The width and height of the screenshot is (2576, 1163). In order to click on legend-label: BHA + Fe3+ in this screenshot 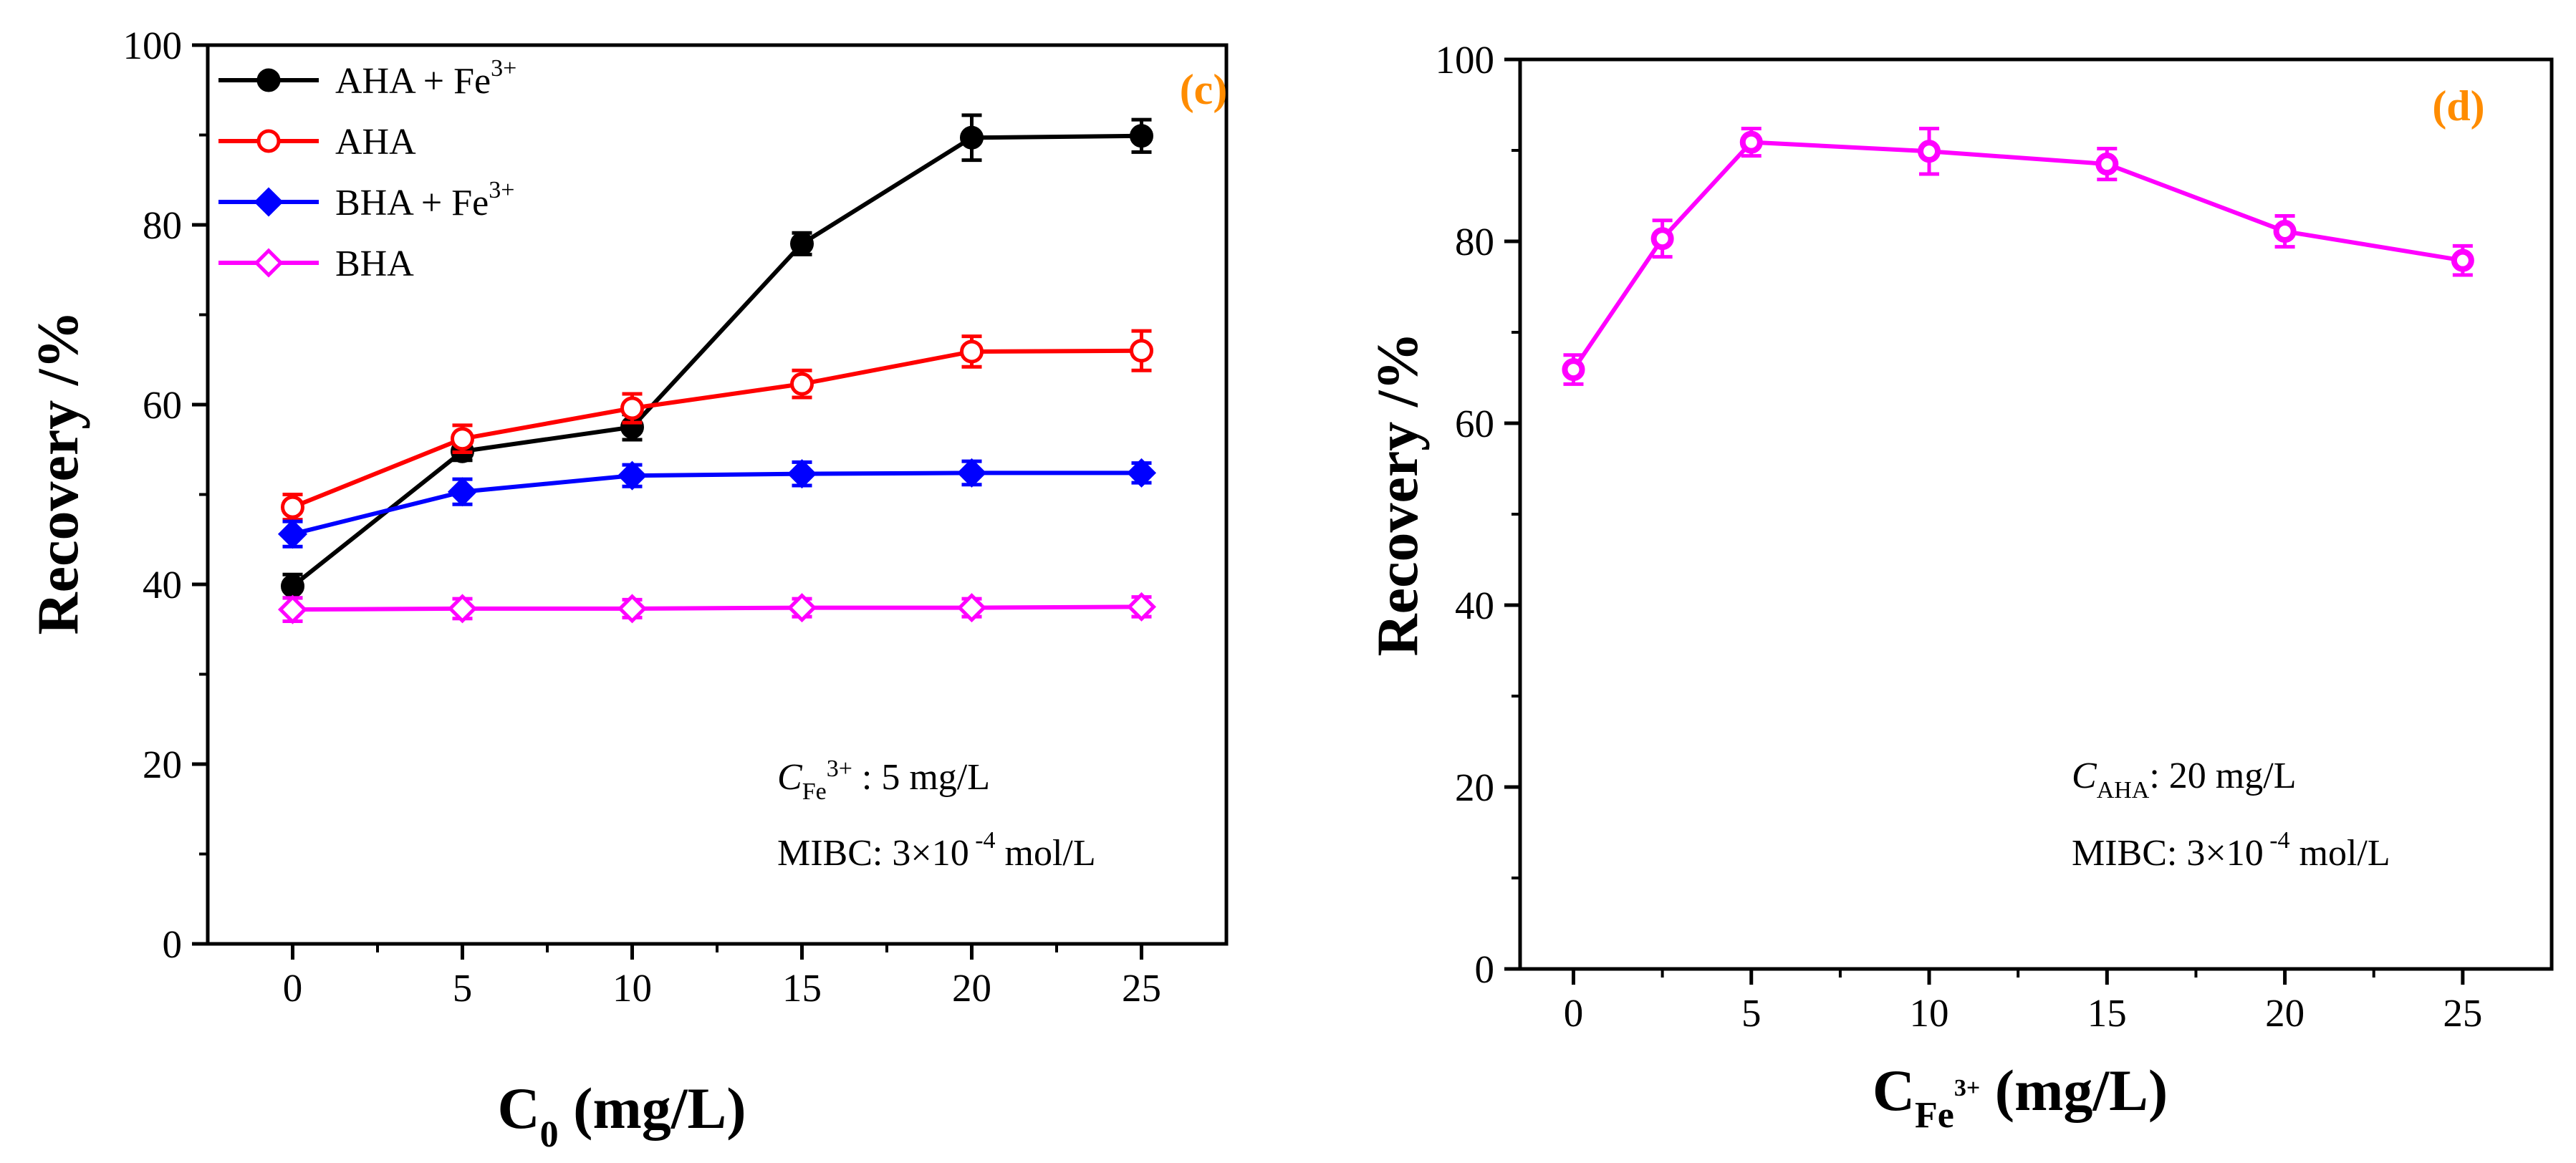, I will do `click(425, 200)`.